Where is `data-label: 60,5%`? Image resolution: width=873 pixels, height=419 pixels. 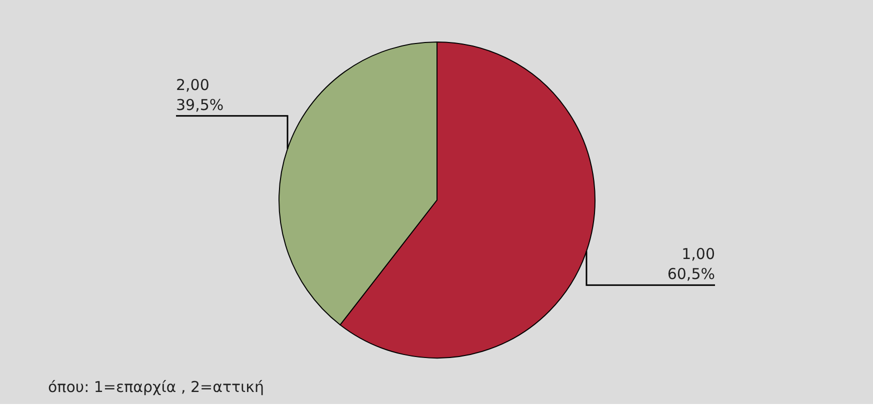 data-label: 60,5% is located at coordinates (691, 274).